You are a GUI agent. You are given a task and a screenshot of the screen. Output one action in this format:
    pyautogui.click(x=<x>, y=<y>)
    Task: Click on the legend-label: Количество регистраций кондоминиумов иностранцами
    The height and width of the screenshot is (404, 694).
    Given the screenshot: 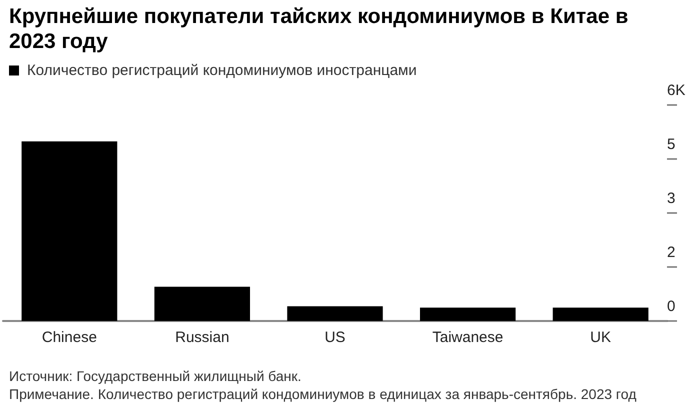 What is the action you would take?
    pyautogui.click(x=222, y=70)
    